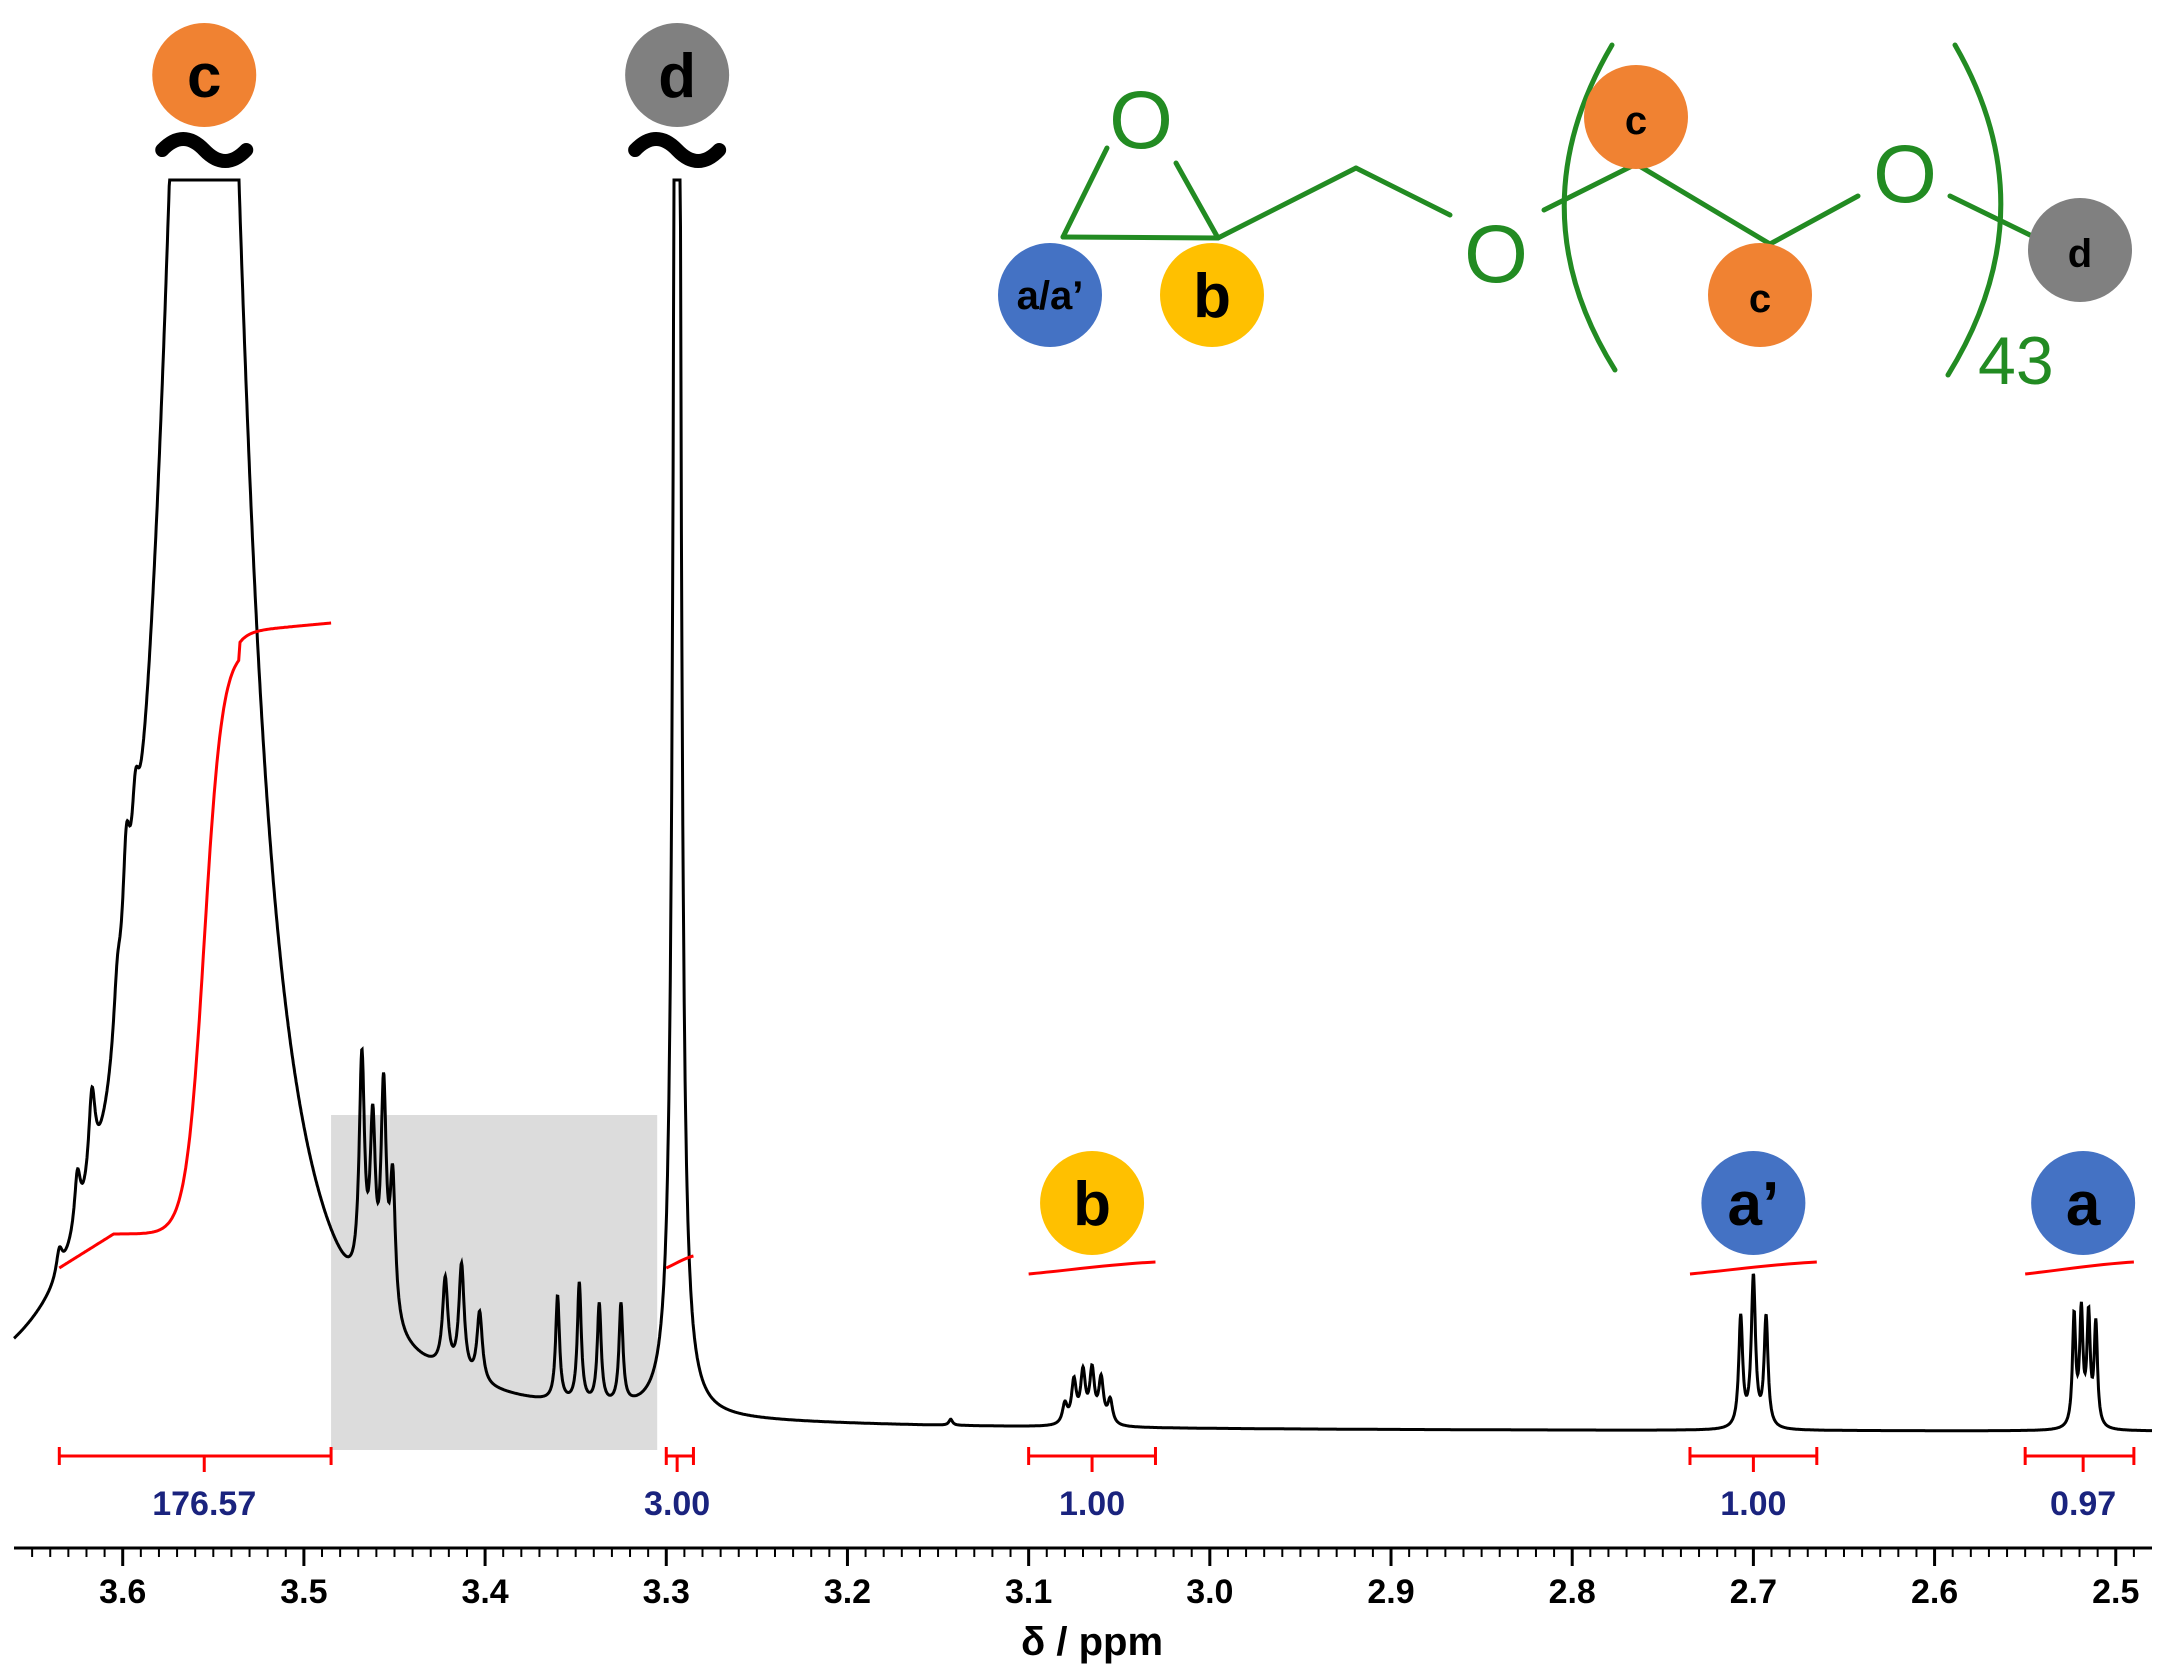  I want to click on x-axis-tick-label: 3.1, so click(1028, 1592).